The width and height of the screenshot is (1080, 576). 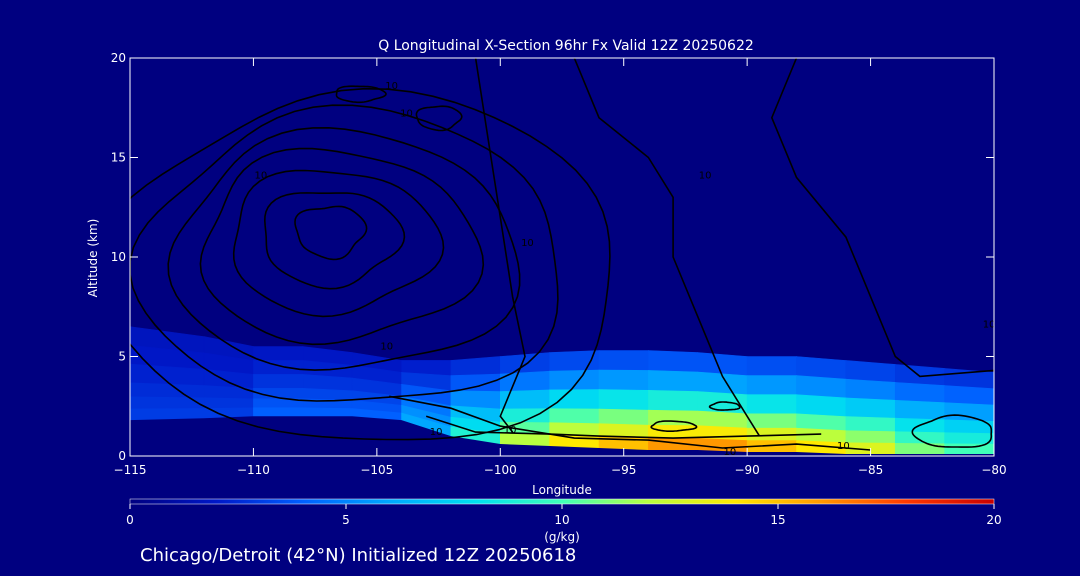 What do you see at coordinates (122, 357) in the screenshot?
I see `y-tick-label: 5` at bounding box center [122, 357].